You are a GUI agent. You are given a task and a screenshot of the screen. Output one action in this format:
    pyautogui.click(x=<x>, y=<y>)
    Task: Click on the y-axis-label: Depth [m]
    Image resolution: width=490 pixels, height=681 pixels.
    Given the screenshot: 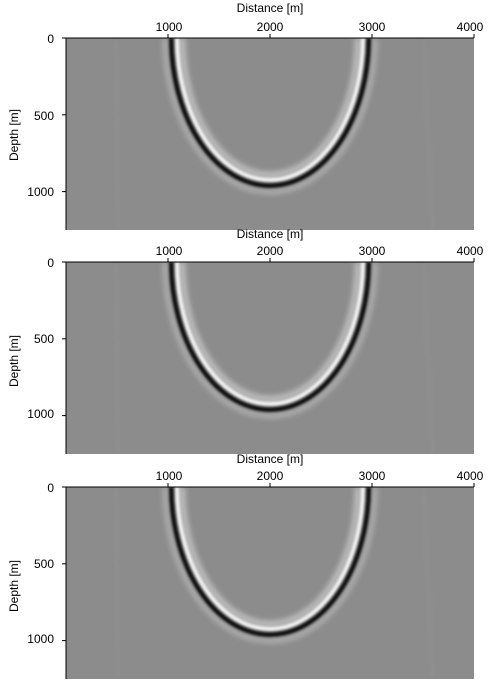 What is the action you would take?
    pyautogui.click(x=14, y=135)
    